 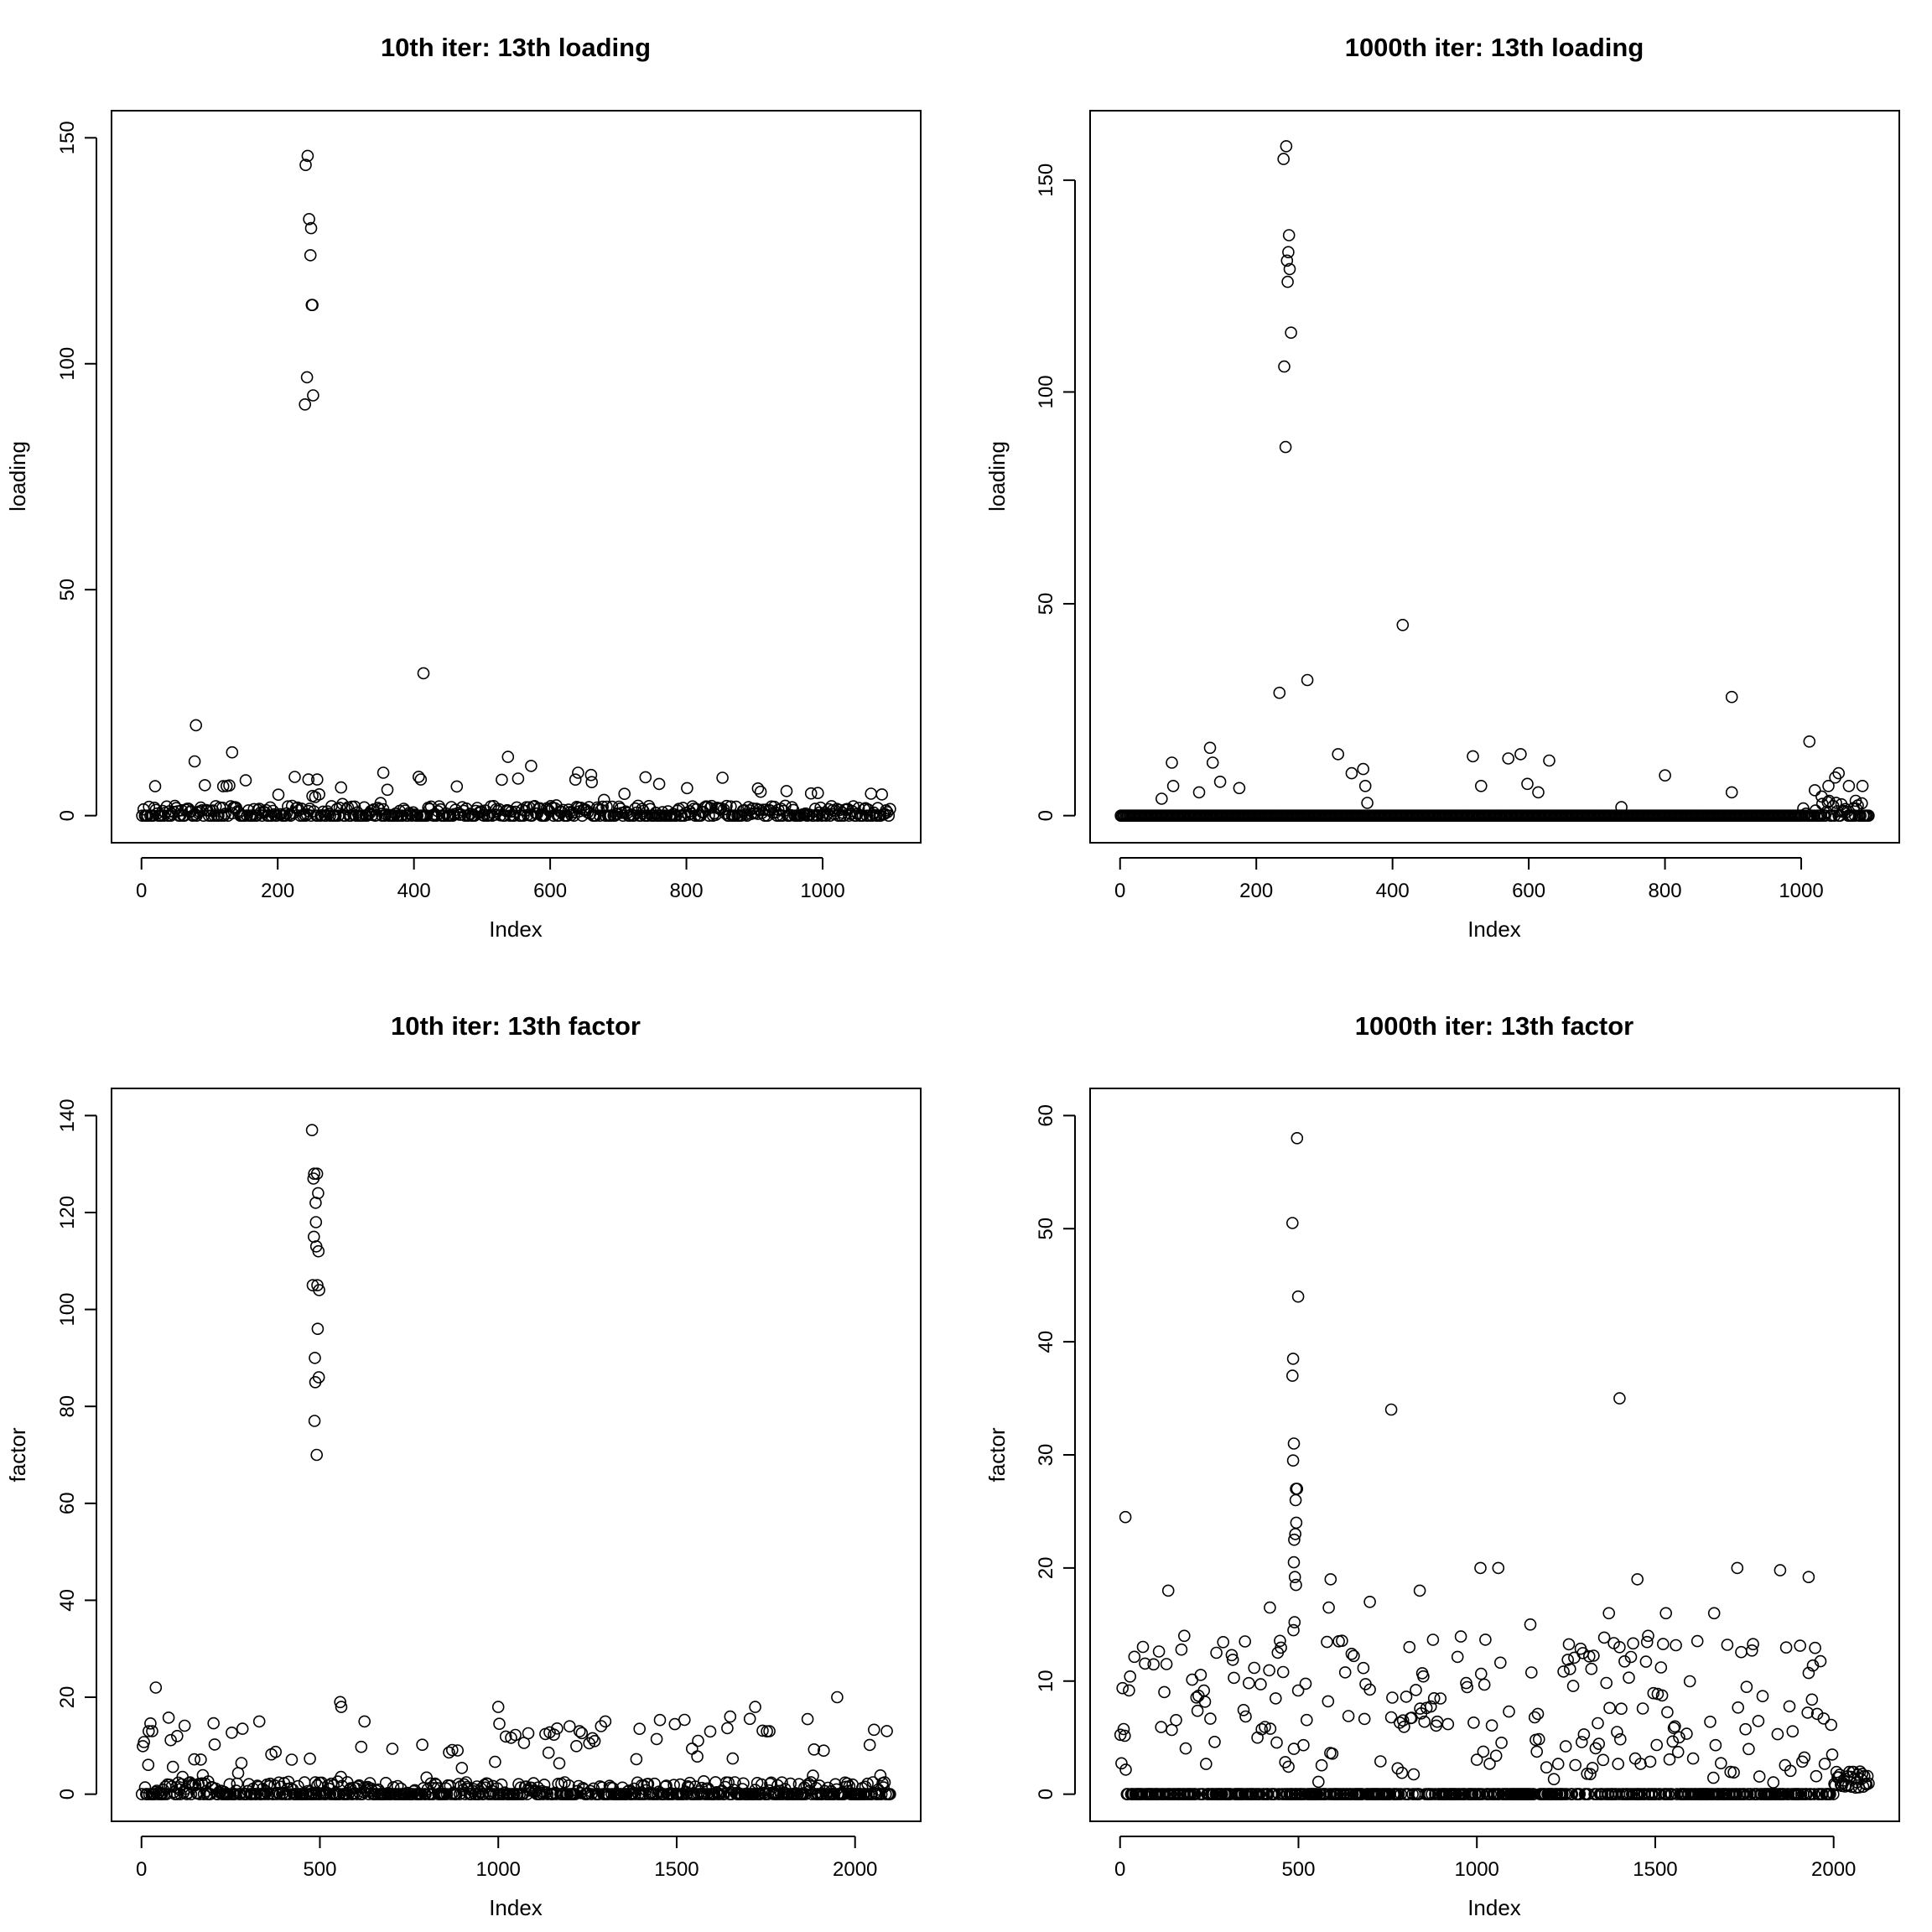 I want to click on y-axis-label: loading, so click(x=17, y=477).